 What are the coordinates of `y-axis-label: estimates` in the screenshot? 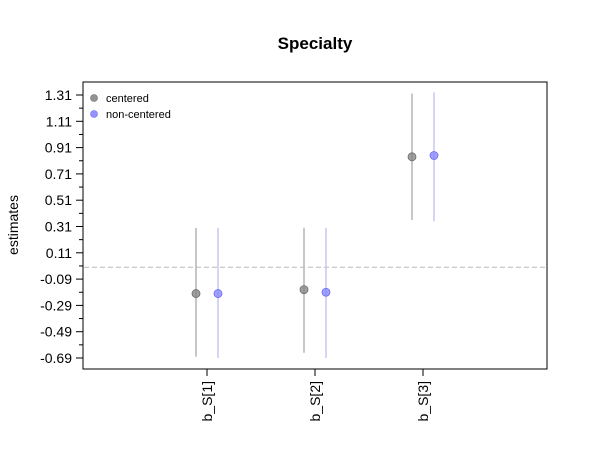 It's located at (13, 225).